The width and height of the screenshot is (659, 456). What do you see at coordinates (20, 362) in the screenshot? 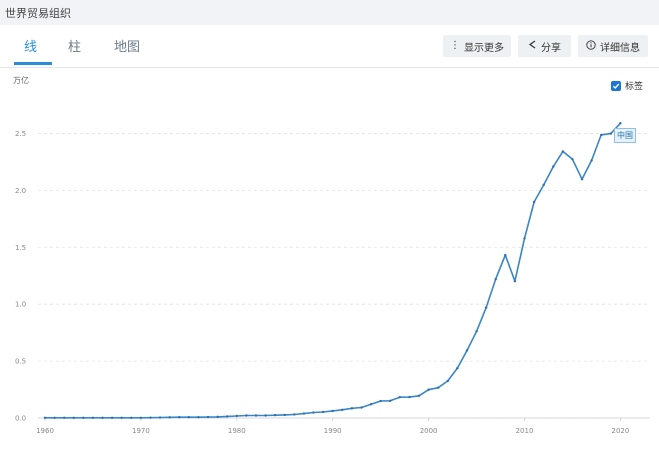
I see `y-tick-label: 0.5` at bounding box center [20, 362].